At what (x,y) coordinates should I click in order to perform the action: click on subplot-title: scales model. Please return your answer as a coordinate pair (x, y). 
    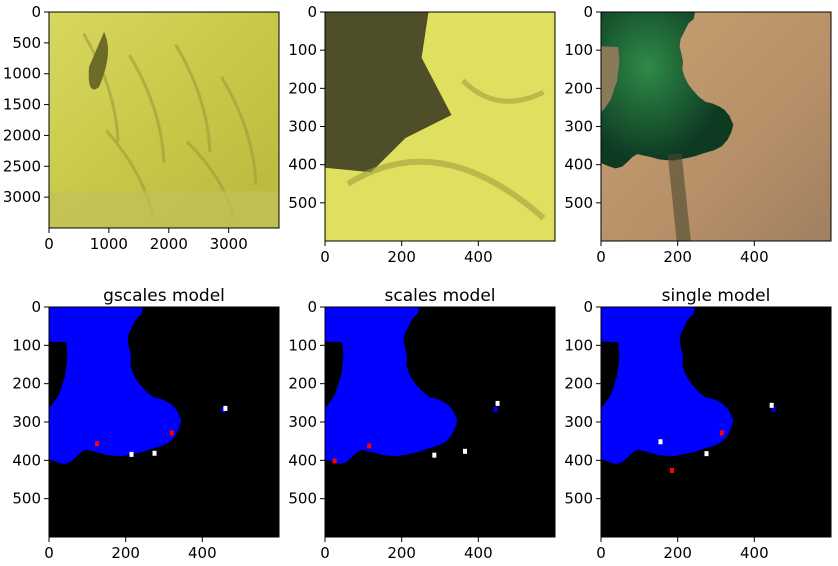
    Looking at the image, I should click on (440, 296).